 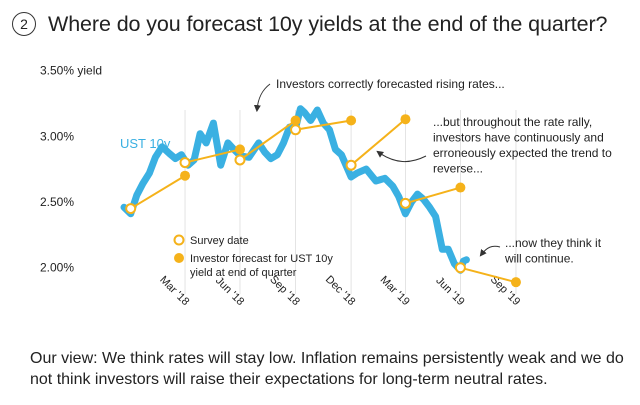 I want to click on annotation-note-3-line-1: will continue., so click(x=539, y=259).